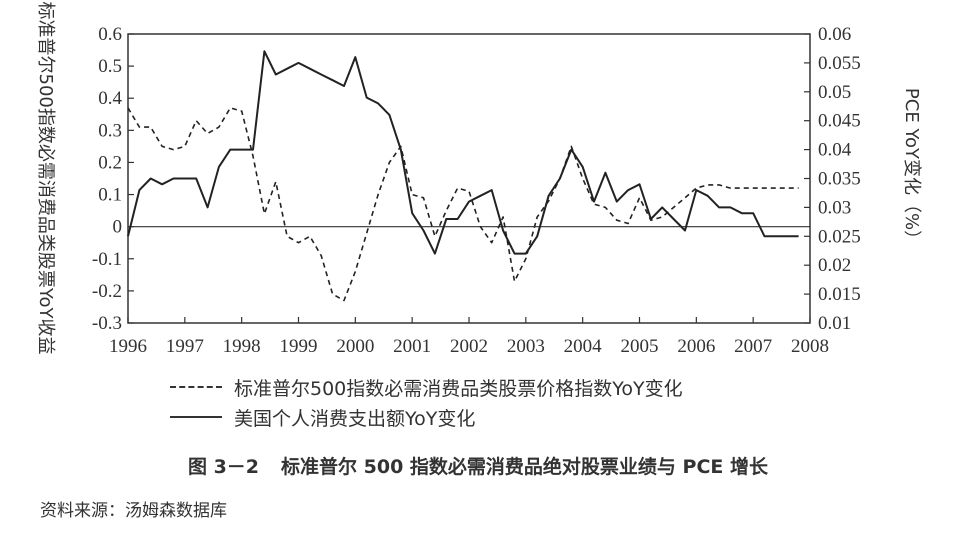  Describe the element at coordinates (753, 346) in the screenshot. I see `x-tick-label: 2007` at that location.